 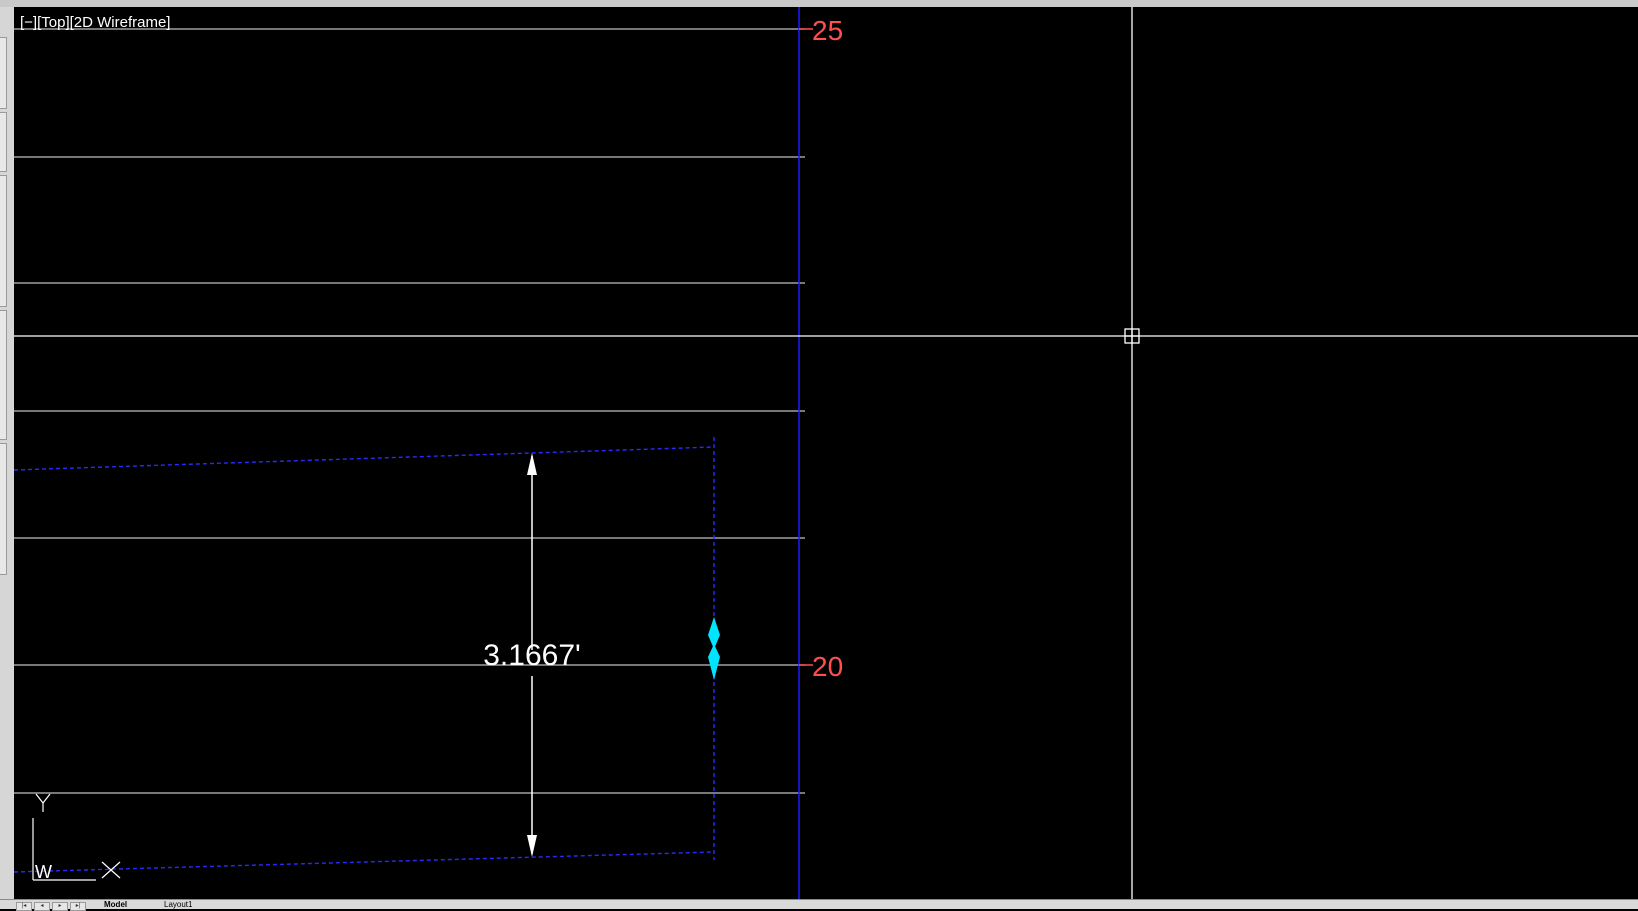 I want to click on ruler-label-20: 20, so click(x=827, y=666).